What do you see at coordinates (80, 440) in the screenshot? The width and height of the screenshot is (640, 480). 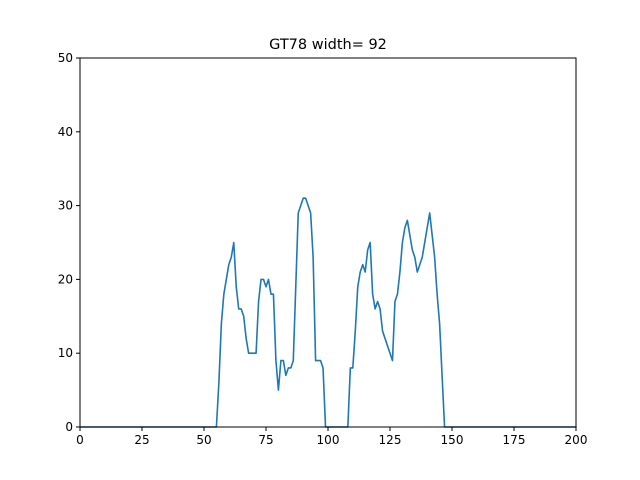 I see `x-tick-label: 0` at bounding box center [80, 440].